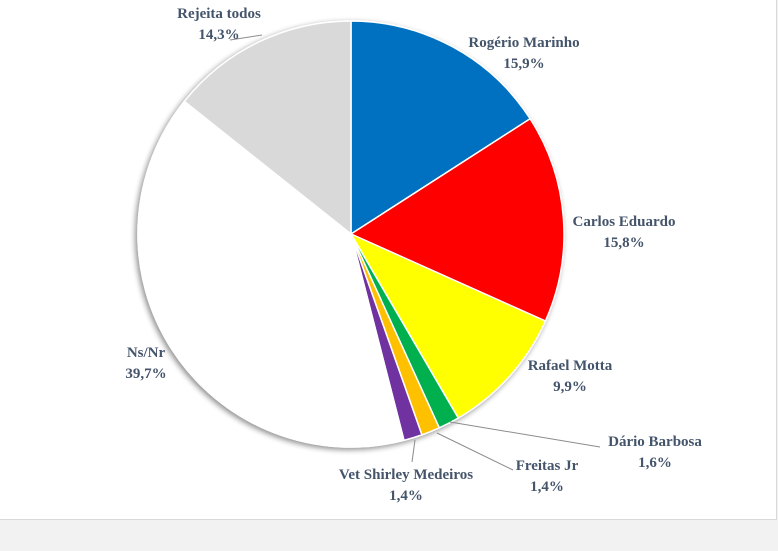  I want to click on pie-slice-rafael-motta, so click(448, 326).